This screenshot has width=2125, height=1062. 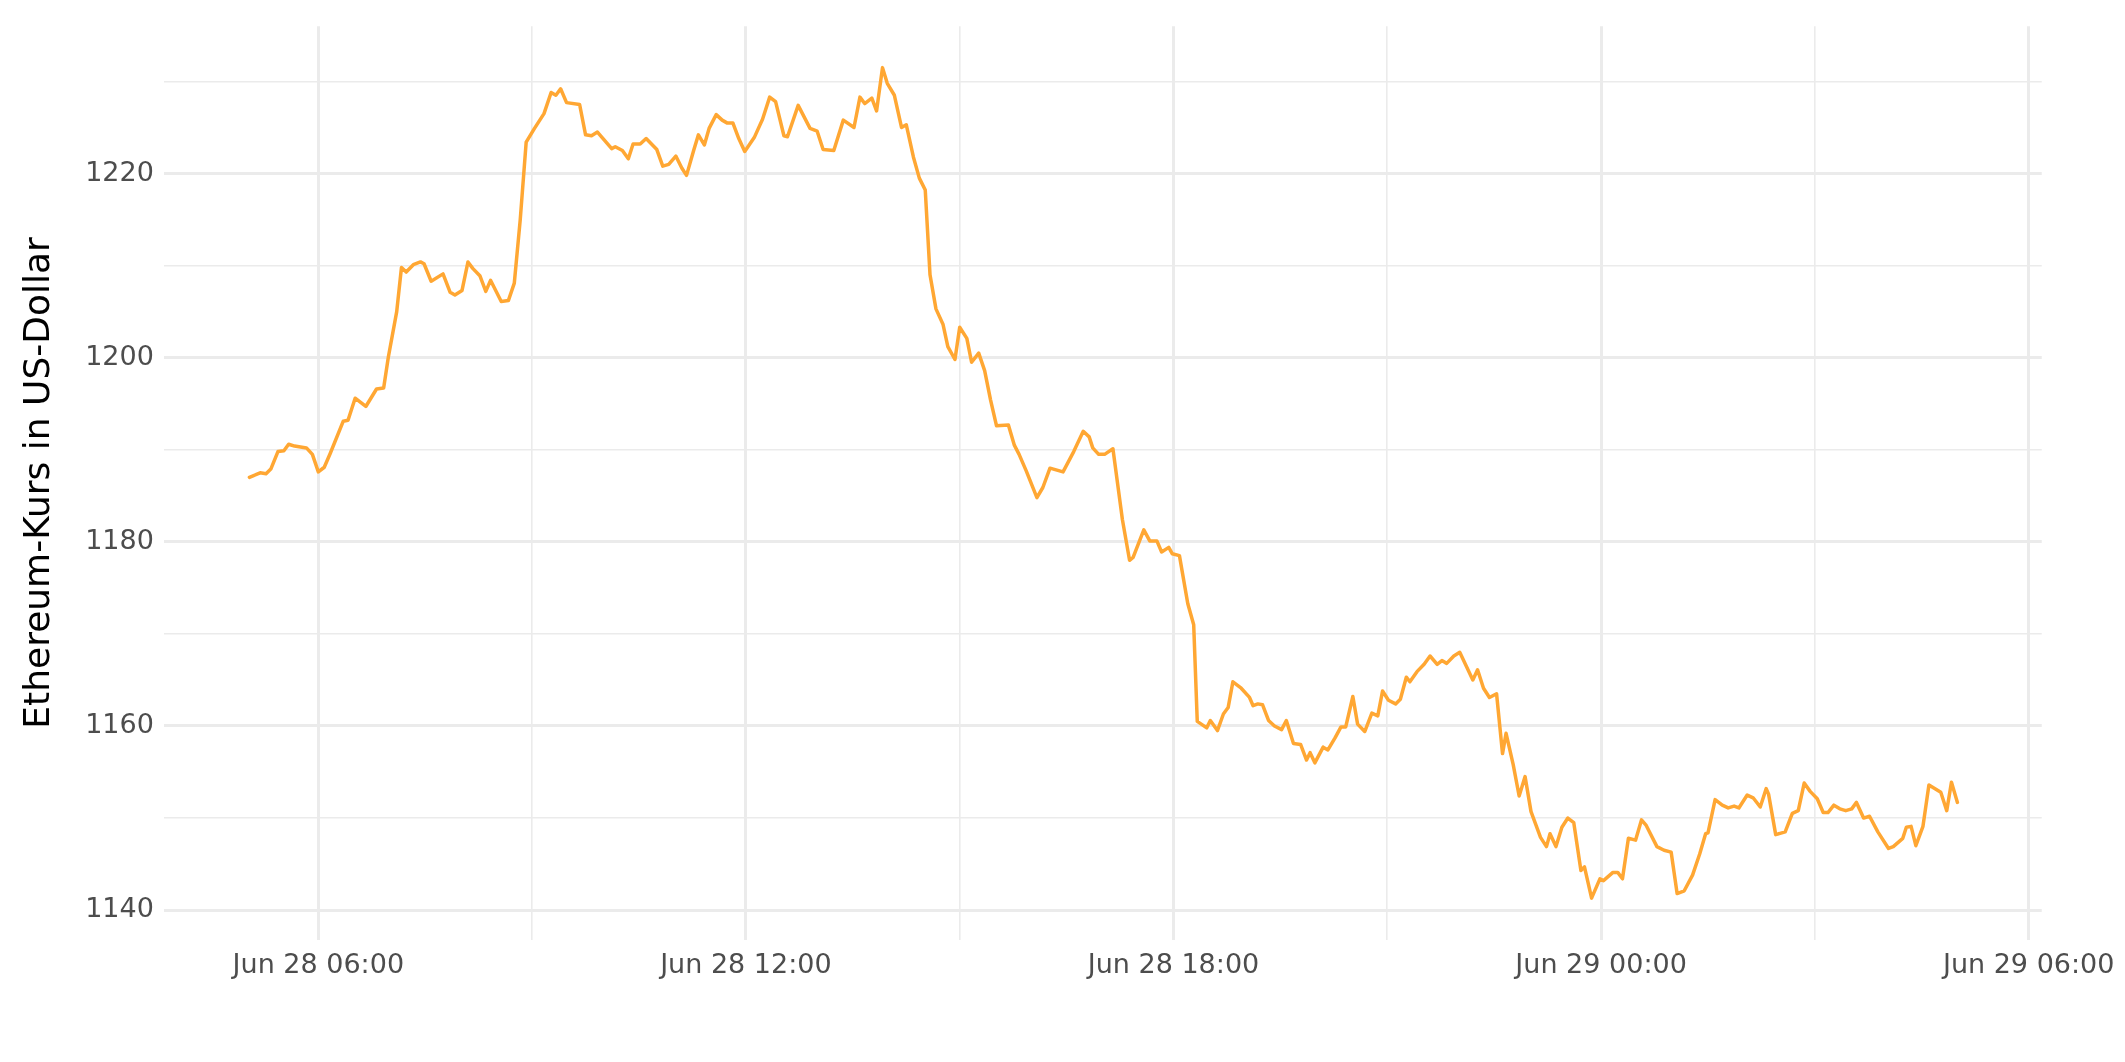 I want to click on y-tick-label: 1180, so click(x=119, y=539).